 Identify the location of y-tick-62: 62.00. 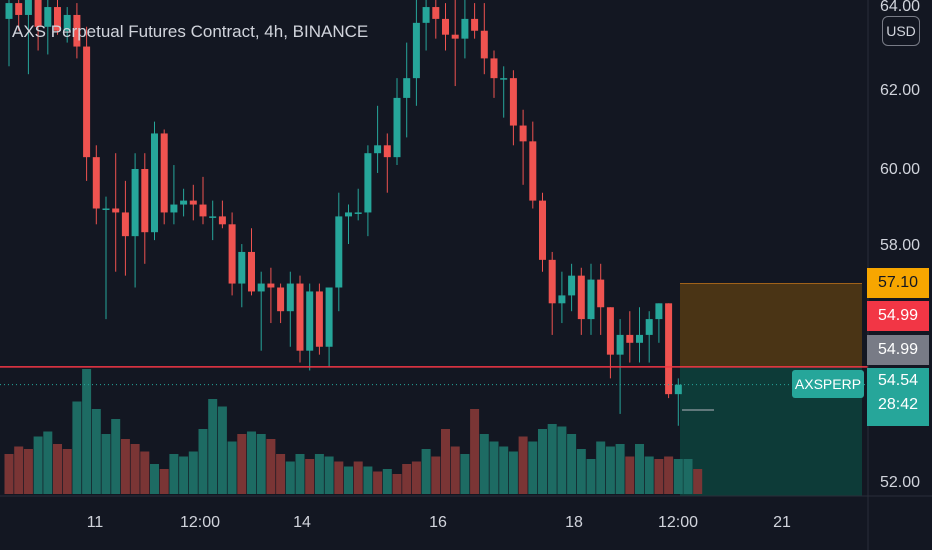
(900, 90).